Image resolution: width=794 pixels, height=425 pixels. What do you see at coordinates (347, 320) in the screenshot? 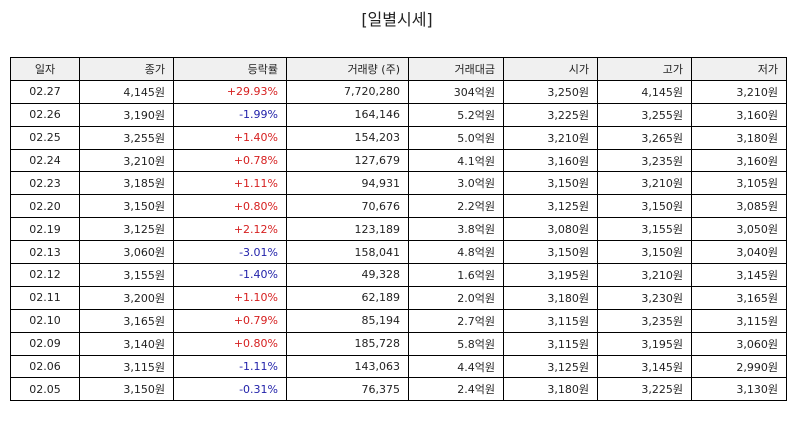
I see `table-cell: 85,194` at bounding box center [347, 320].